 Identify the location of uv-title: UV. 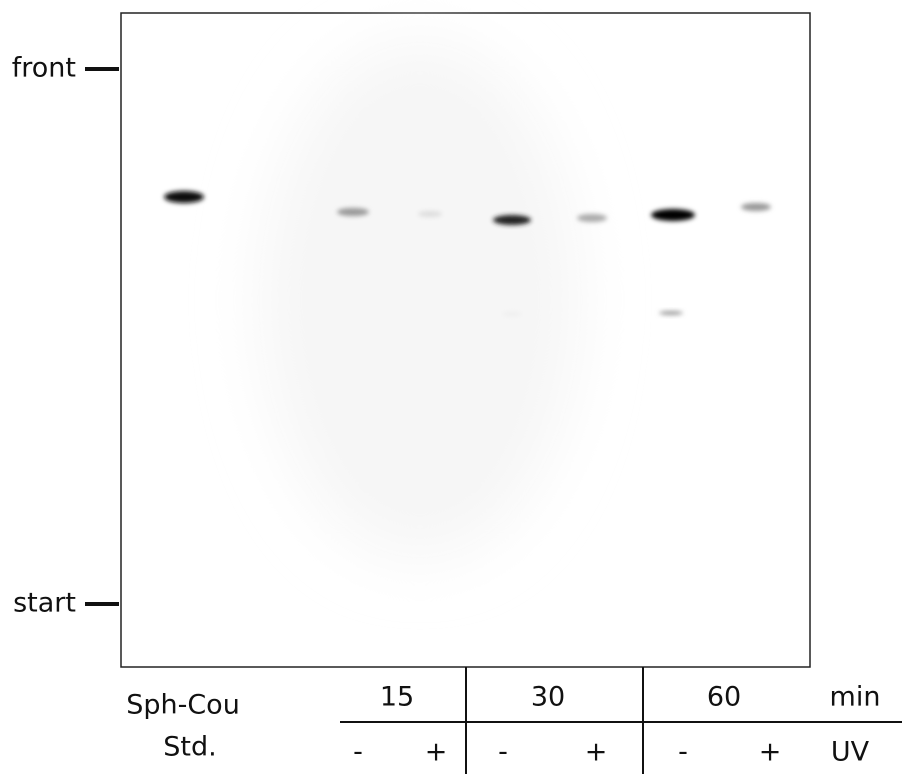
(850, 752).